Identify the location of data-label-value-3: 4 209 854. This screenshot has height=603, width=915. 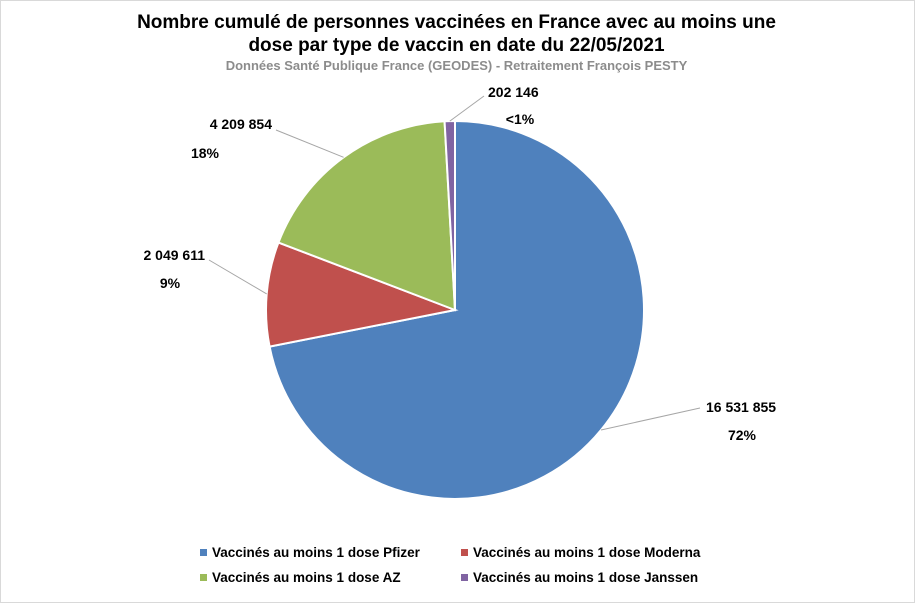
(241, 124).